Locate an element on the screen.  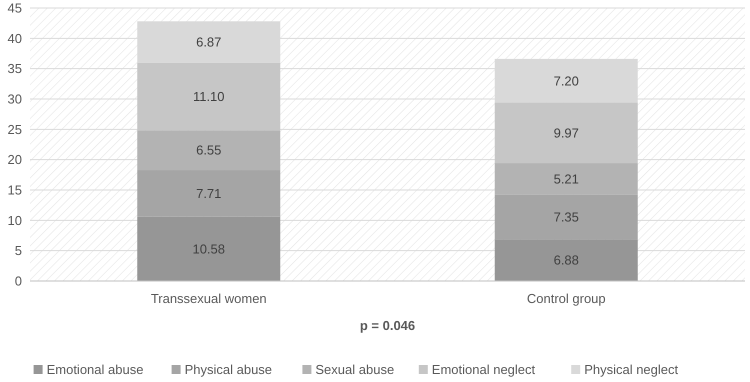
data-label: 7.71 is located at coordinates (209, 193).